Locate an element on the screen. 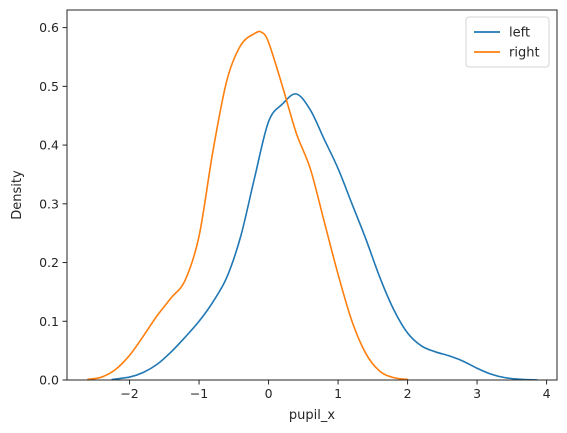 Image resolution: width=567 pixels, height=433 pixels. x-tick-label: 1 is located at coordinates (338, 393).